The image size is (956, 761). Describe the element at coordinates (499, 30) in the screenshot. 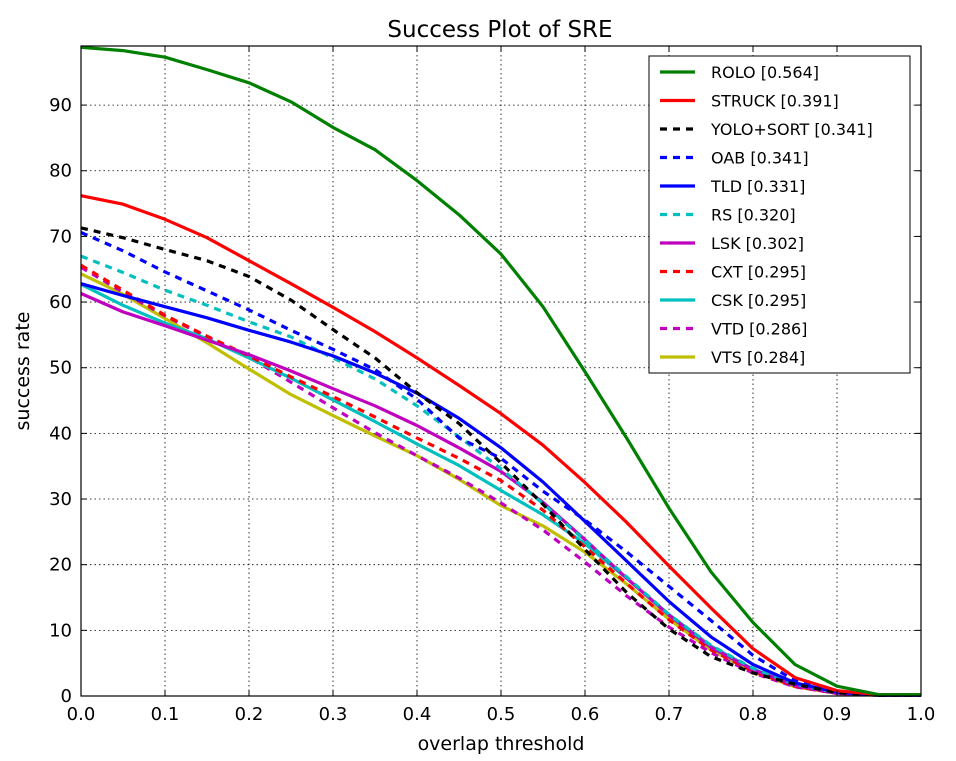

I see `chart-title: Success Plot of SRE` at that location.